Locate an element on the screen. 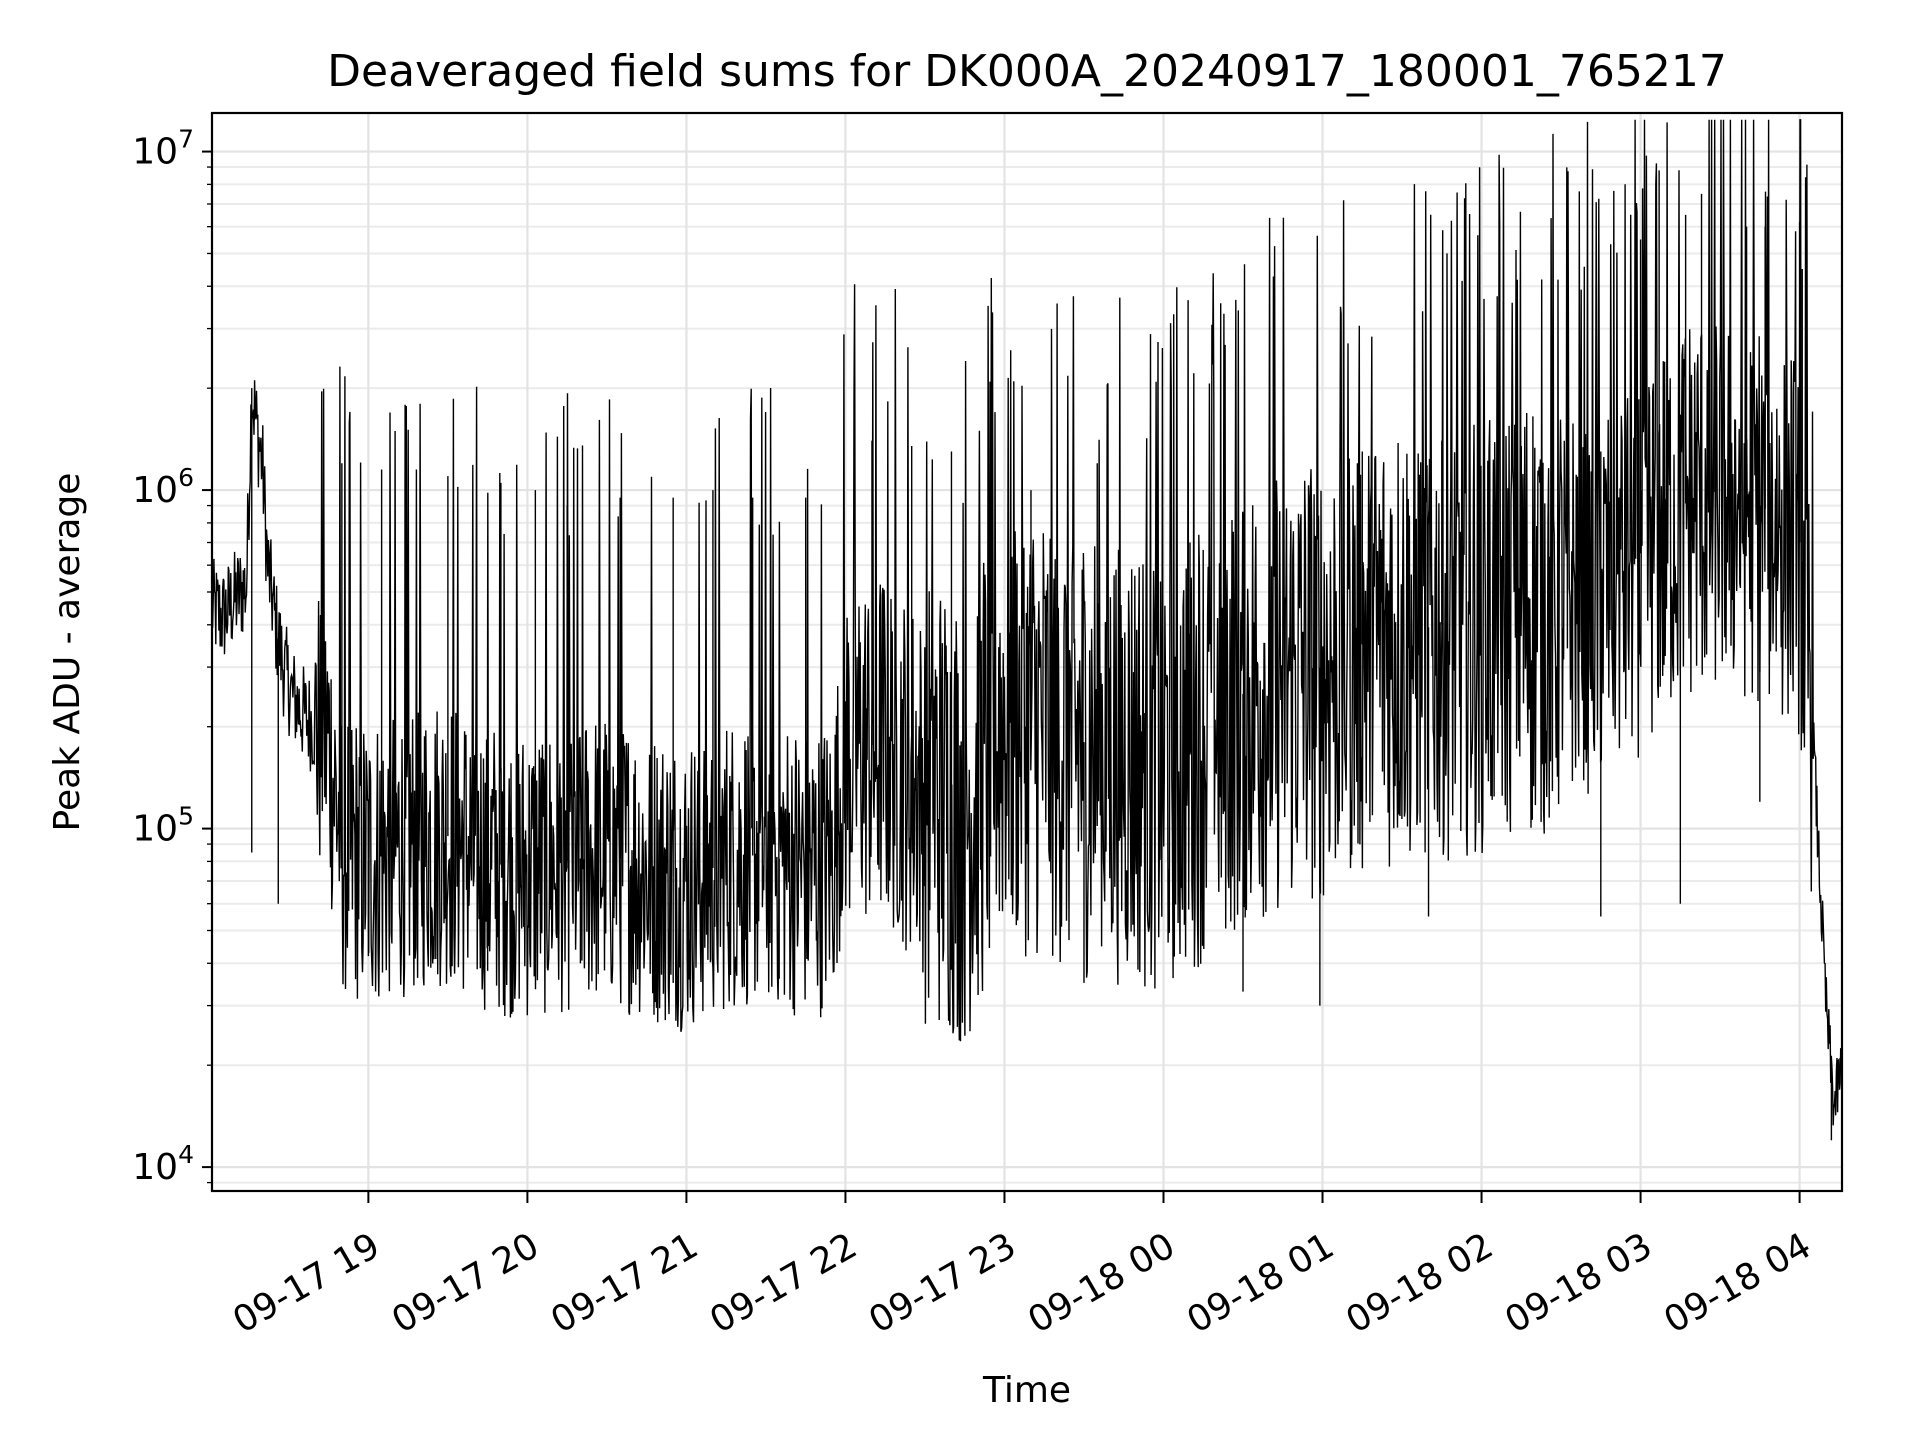 This screenshot has height=1444, width=1920. x-tick-label: 09-18 01 is located at coordinates (1260, 1283).